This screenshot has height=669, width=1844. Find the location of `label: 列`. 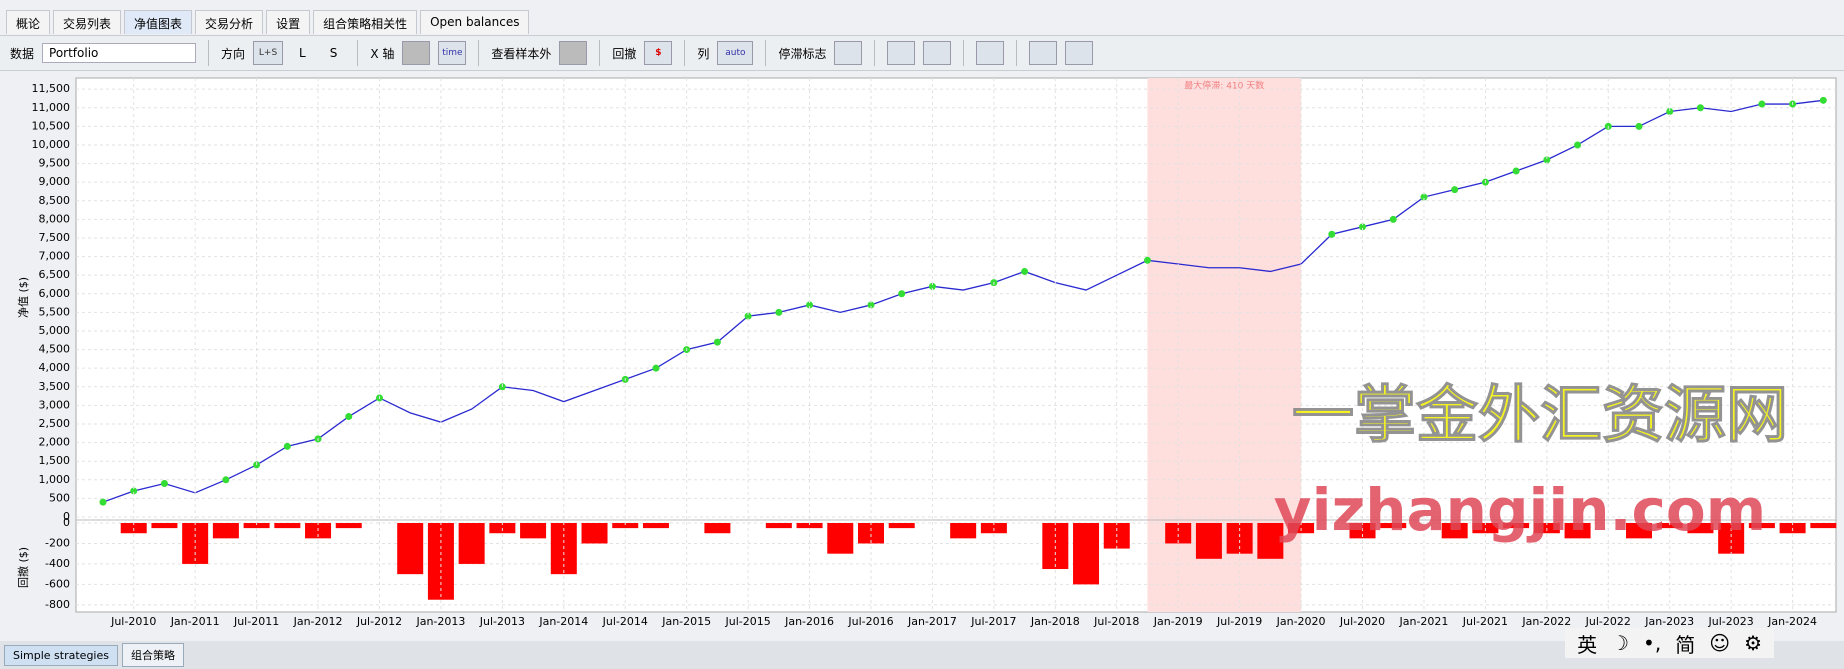

label: 列 is located at coordinates (703, 53).